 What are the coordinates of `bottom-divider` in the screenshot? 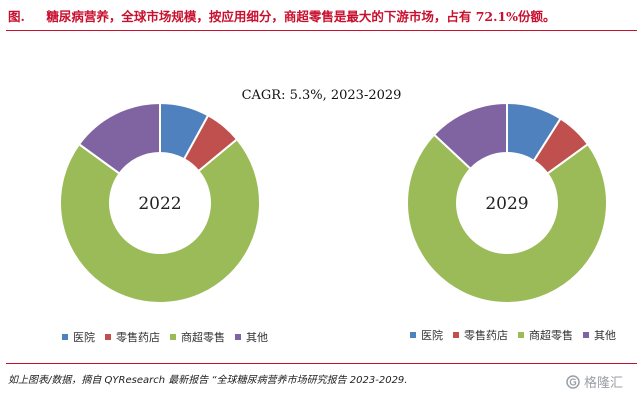 It's located at (321, 363).